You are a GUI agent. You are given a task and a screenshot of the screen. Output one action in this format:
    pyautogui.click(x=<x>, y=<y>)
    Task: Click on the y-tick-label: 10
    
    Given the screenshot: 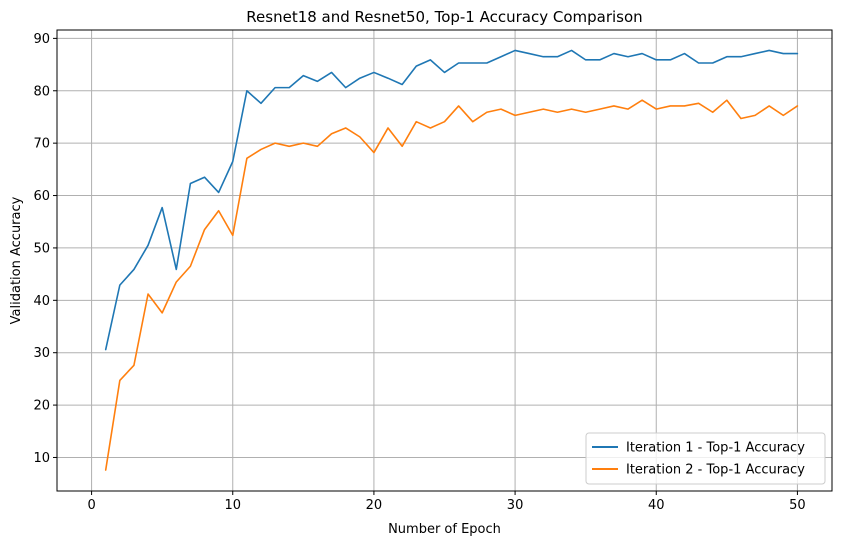 What is the action you would take?
    pyautogui.click(x=41, y=458)
    